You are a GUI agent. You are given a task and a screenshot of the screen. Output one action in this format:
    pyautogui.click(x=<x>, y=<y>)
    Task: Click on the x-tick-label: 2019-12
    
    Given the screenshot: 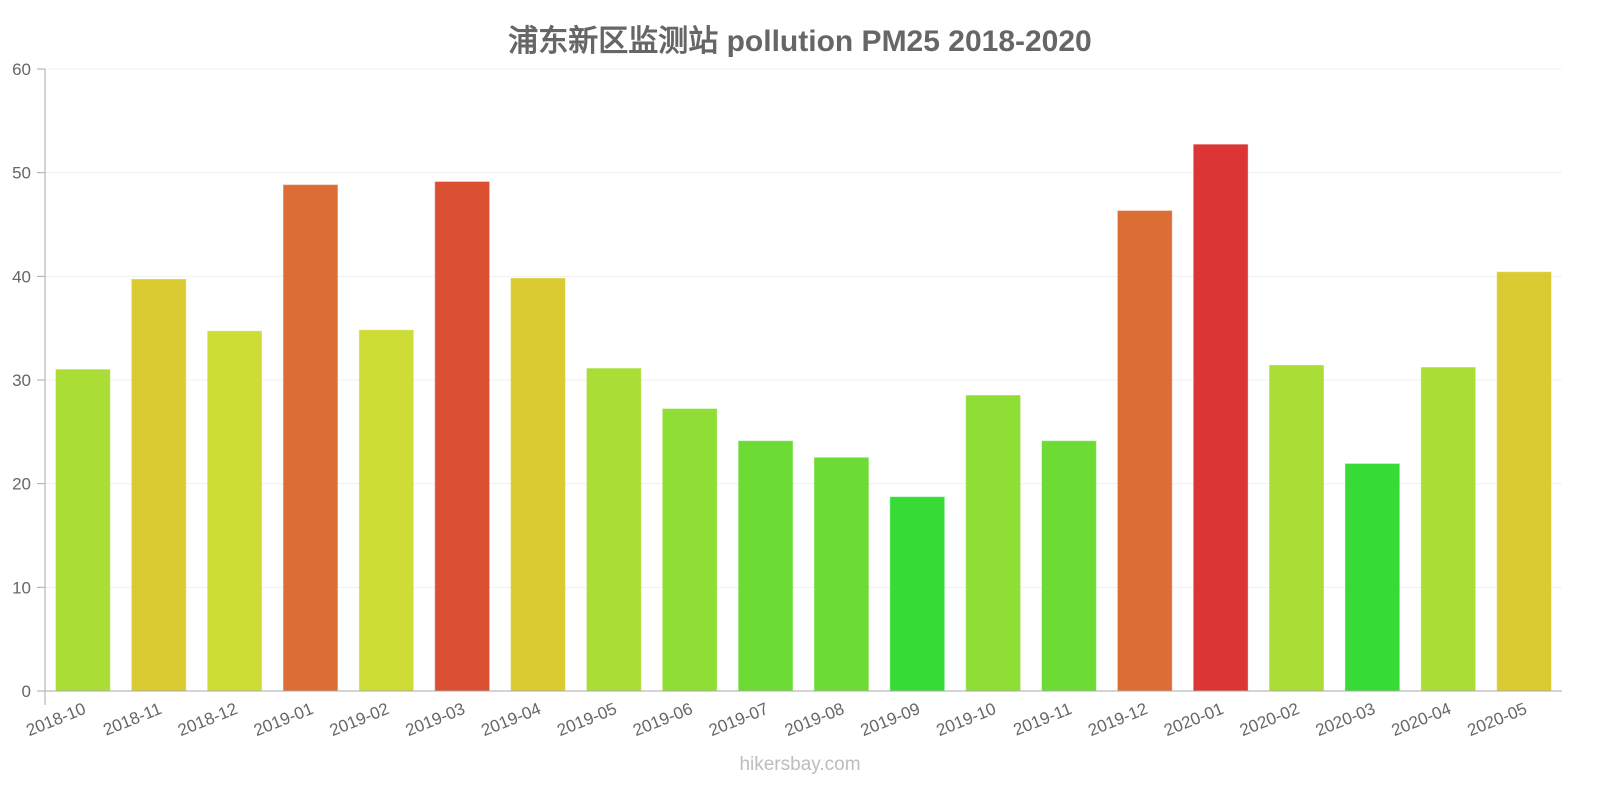 What is the action you would take?
    pyautogui.click(x=1117, y=719)
    